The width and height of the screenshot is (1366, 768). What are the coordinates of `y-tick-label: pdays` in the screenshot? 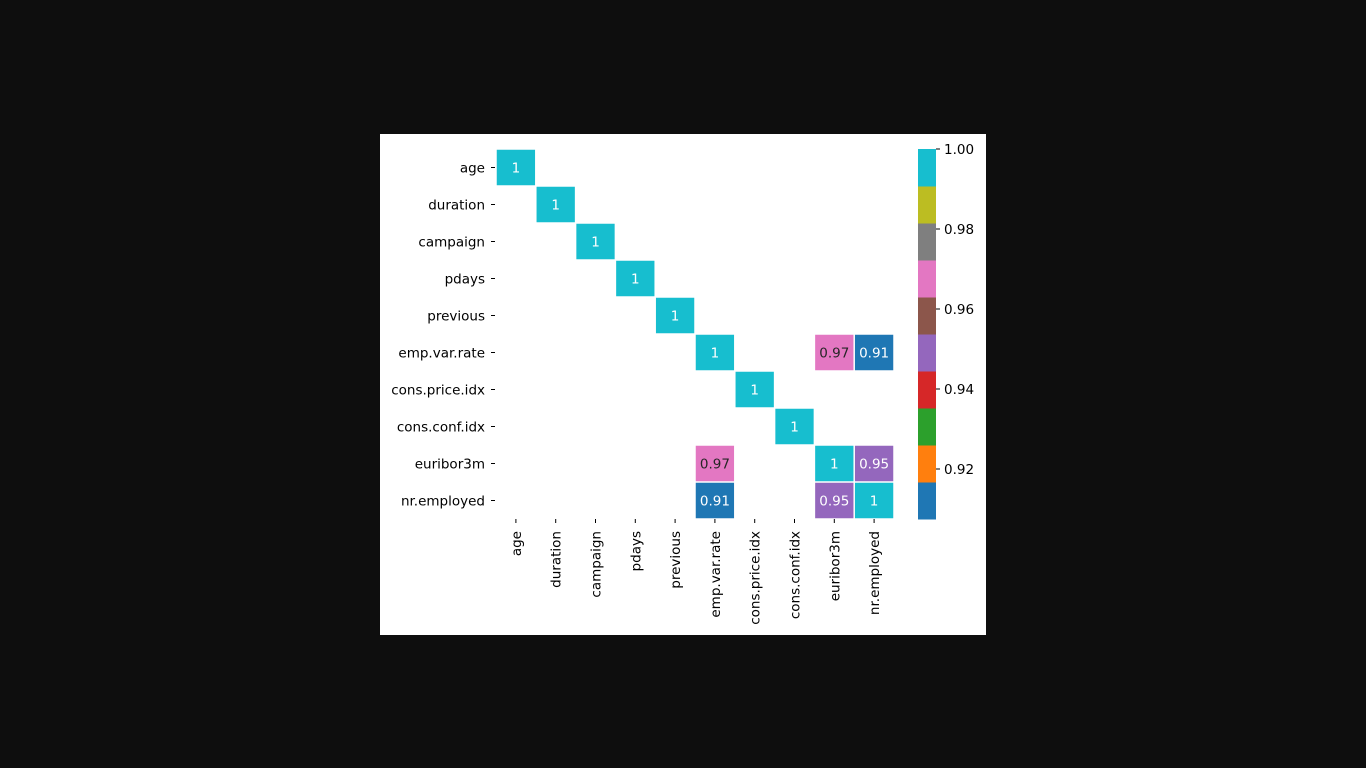 It's located at (465, 280).